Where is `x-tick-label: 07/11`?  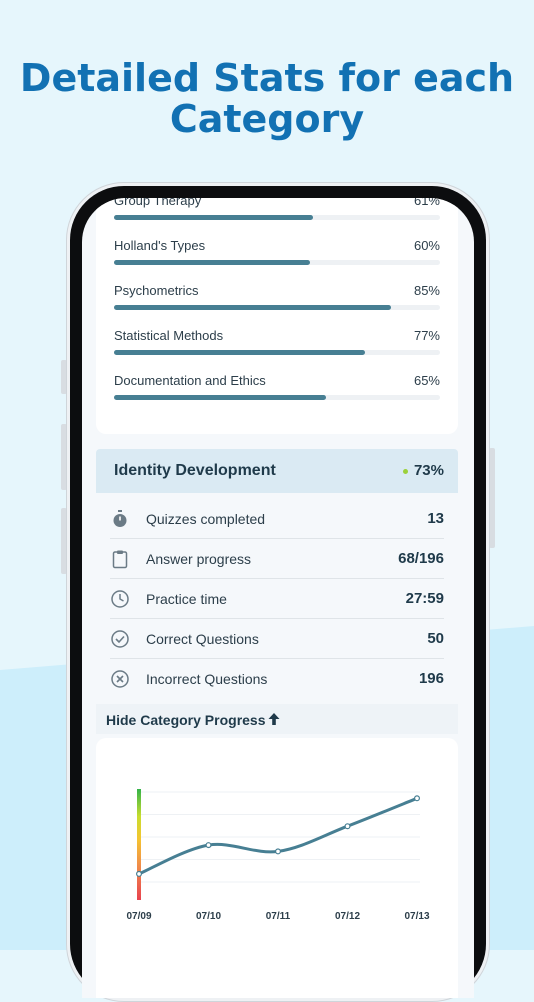
x-tick-label: 07/11 is located at coordinates (278, 916).